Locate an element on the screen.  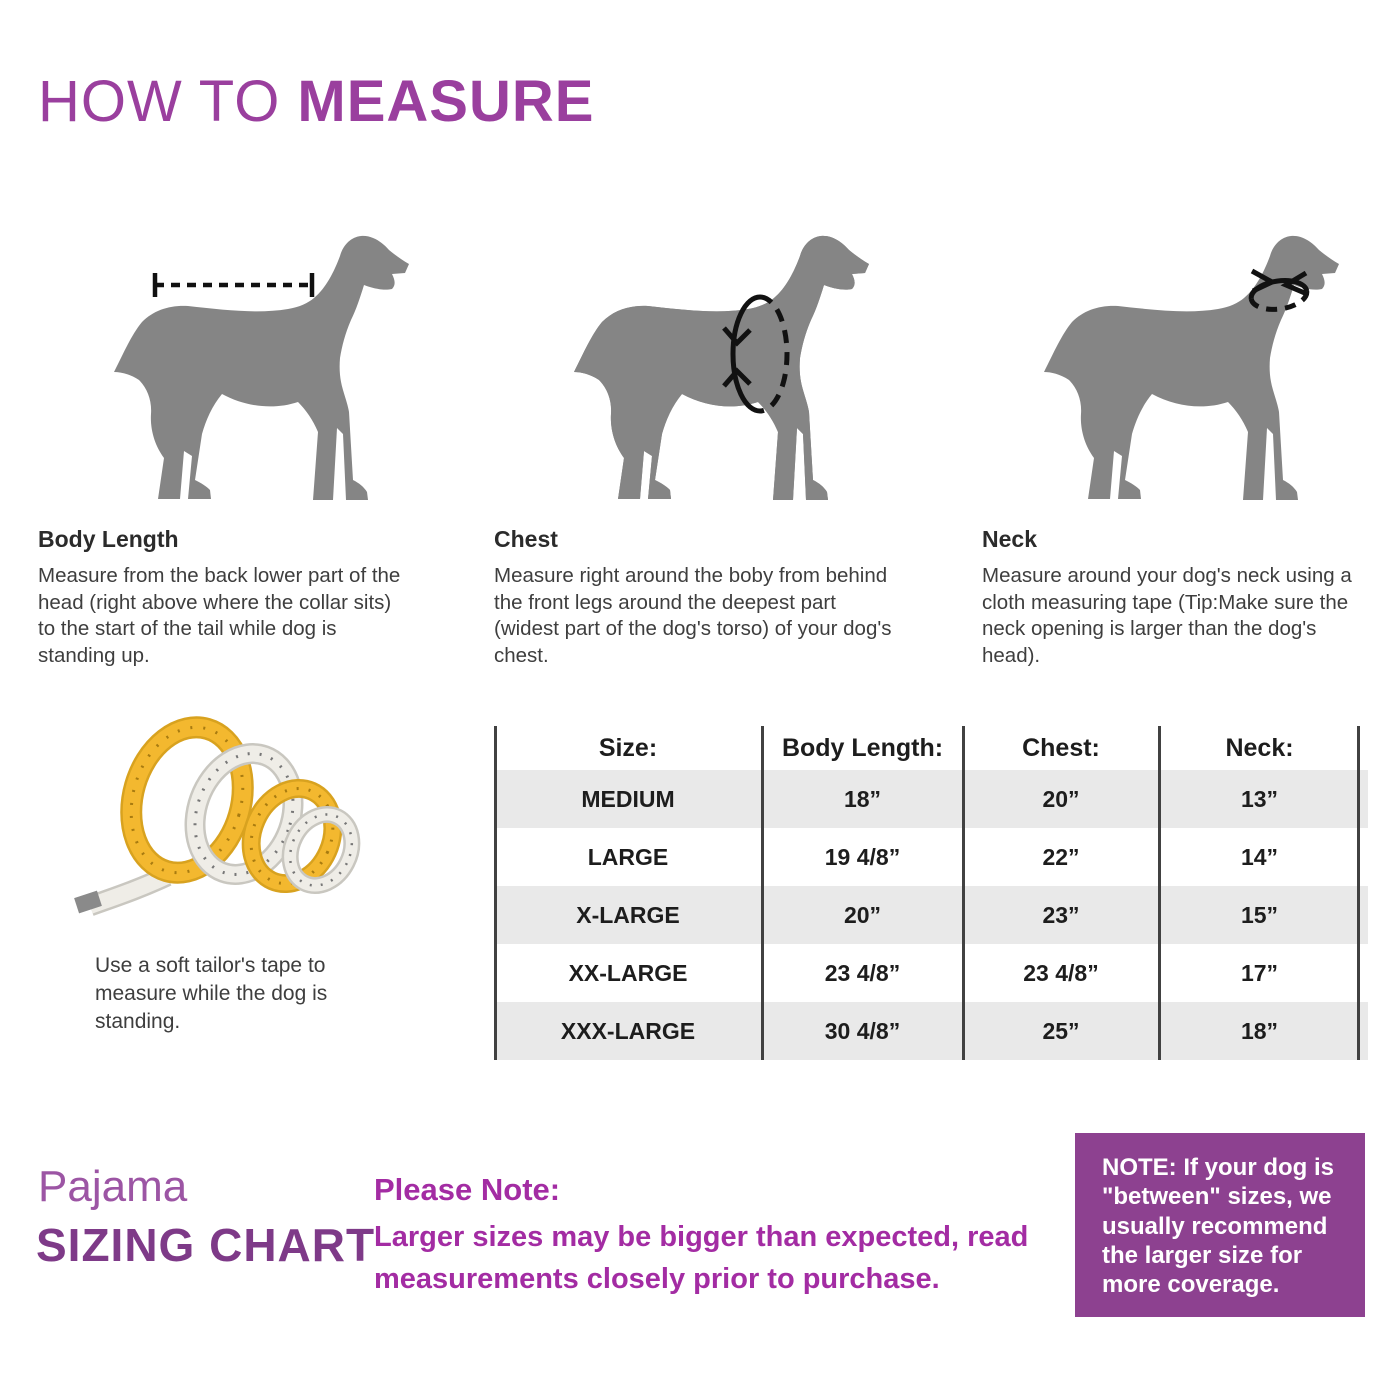
dog-figure-body-length is located at coordinates (270, 372).